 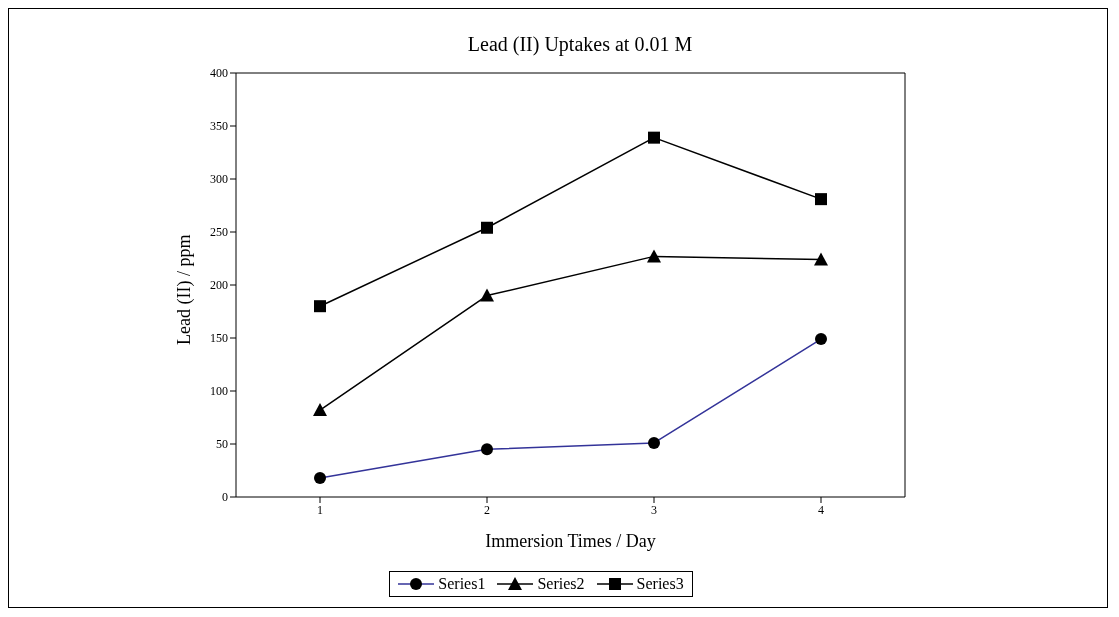 I want to click on x-tick-label: 2, so click(x=487, y=509).